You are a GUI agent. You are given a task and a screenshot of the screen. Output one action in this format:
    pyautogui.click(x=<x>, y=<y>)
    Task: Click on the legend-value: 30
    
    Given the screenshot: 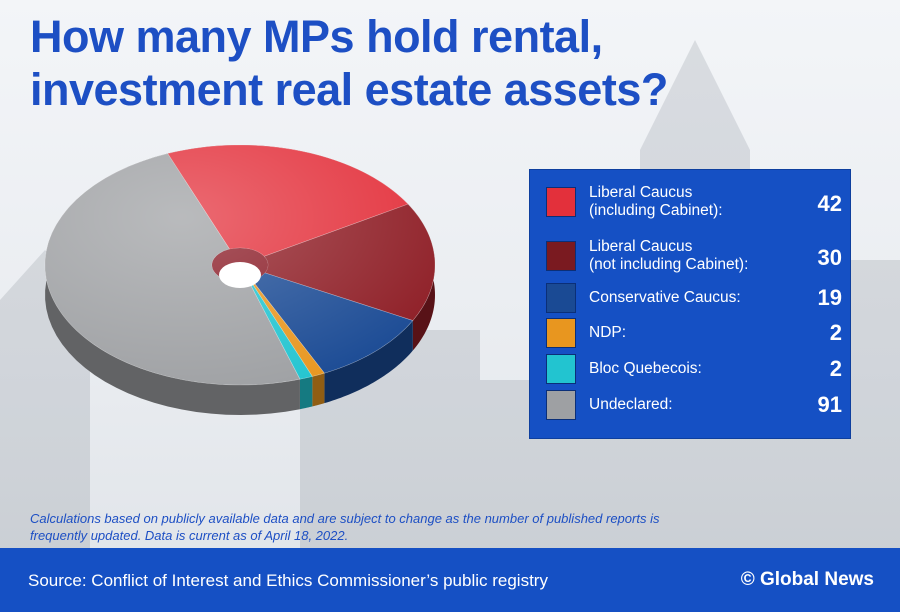 What is the action you would take?
    pyautogui.click(x=829, y=257)
    